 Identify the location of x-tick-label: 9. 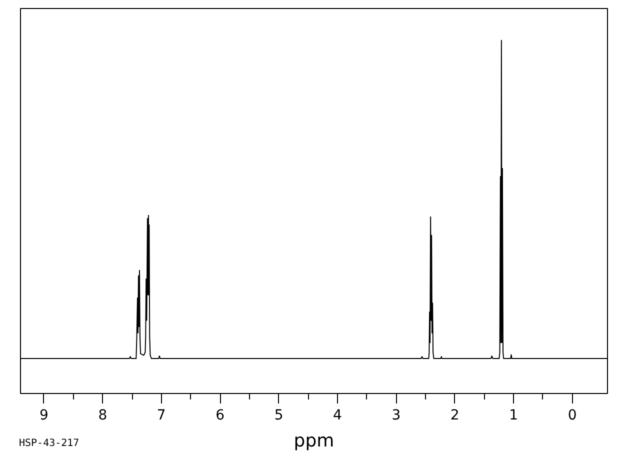
(44, 416).